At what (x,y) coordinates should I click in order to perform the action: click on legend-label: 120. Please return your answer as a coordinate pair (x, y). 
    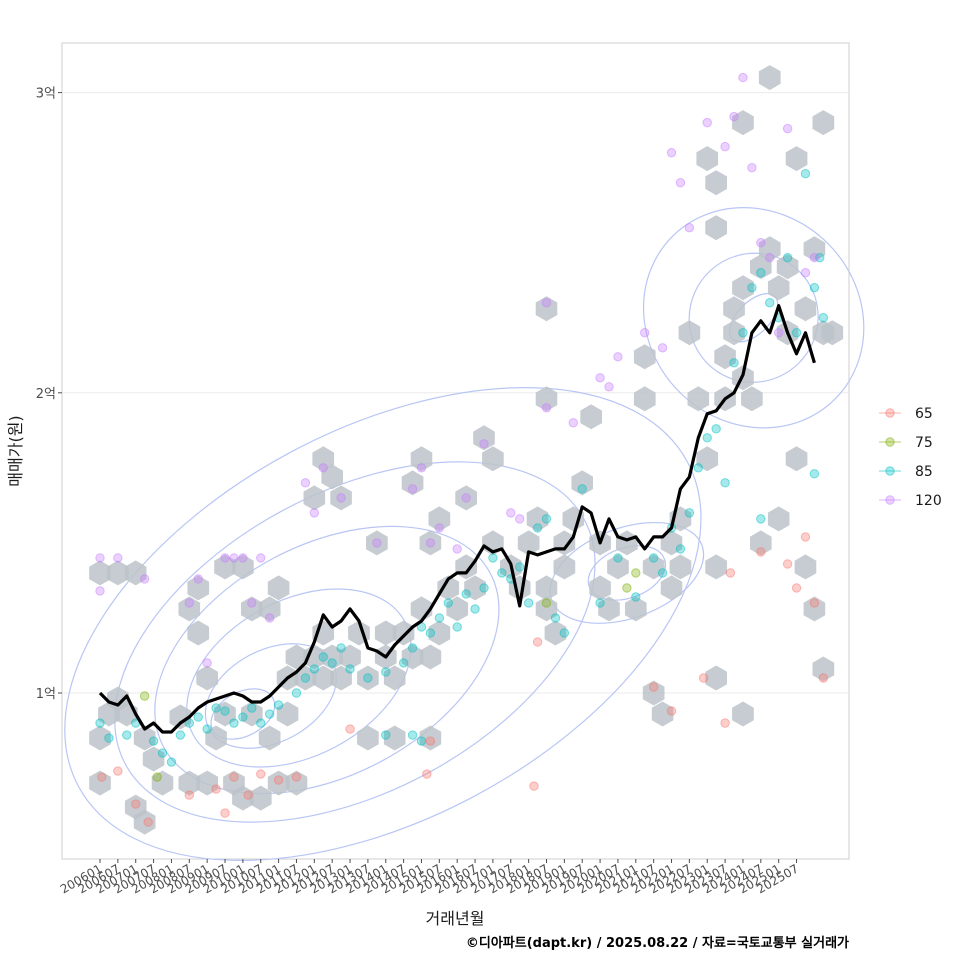
    Looking at the image, I should click on (928, 501).